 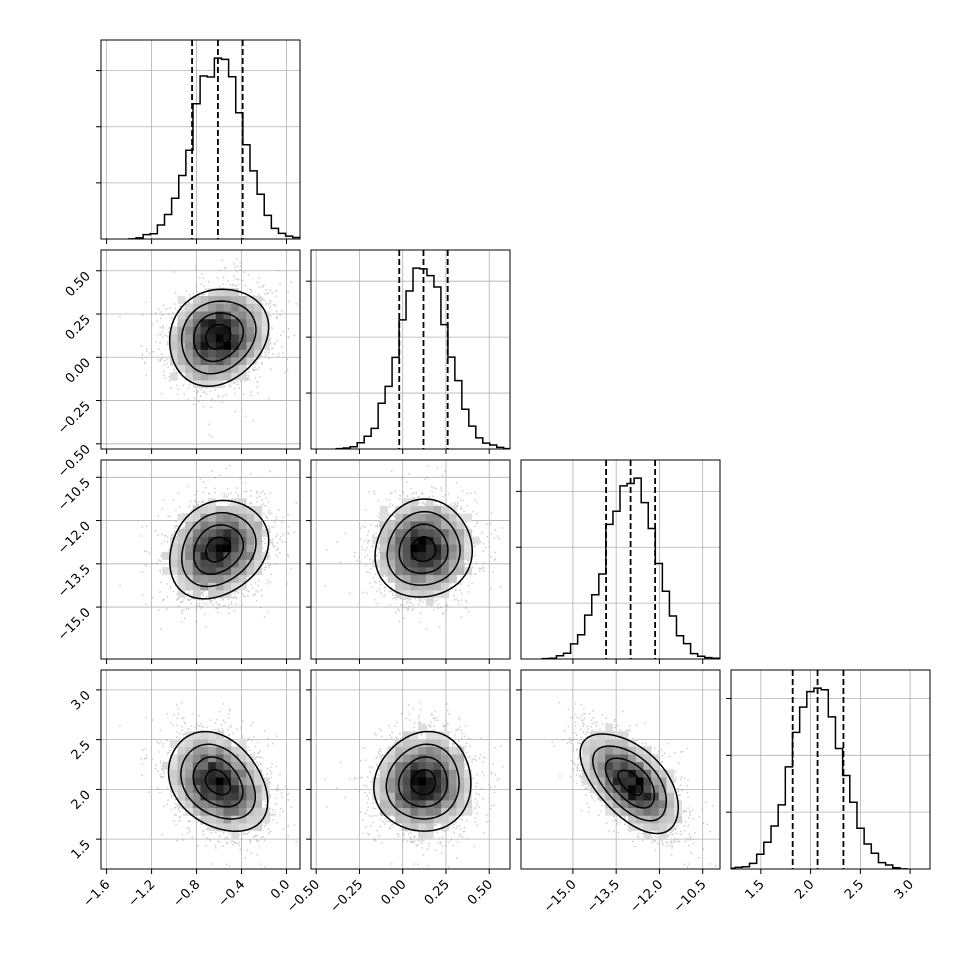 What do you see at coordinates (347, 896) in the screenshot?
I see `x-tick-label: −0.25` at bounding box center [347, 896].